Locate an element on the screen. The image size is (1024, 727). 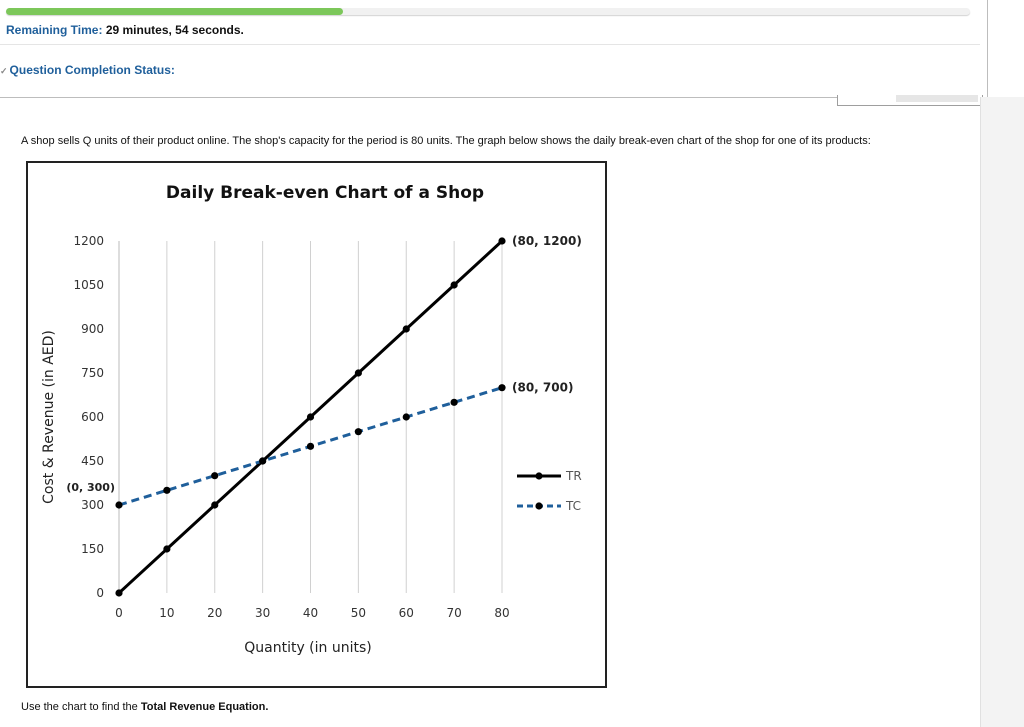
y-tick-label: 450 is located at coordinates (92, 461).